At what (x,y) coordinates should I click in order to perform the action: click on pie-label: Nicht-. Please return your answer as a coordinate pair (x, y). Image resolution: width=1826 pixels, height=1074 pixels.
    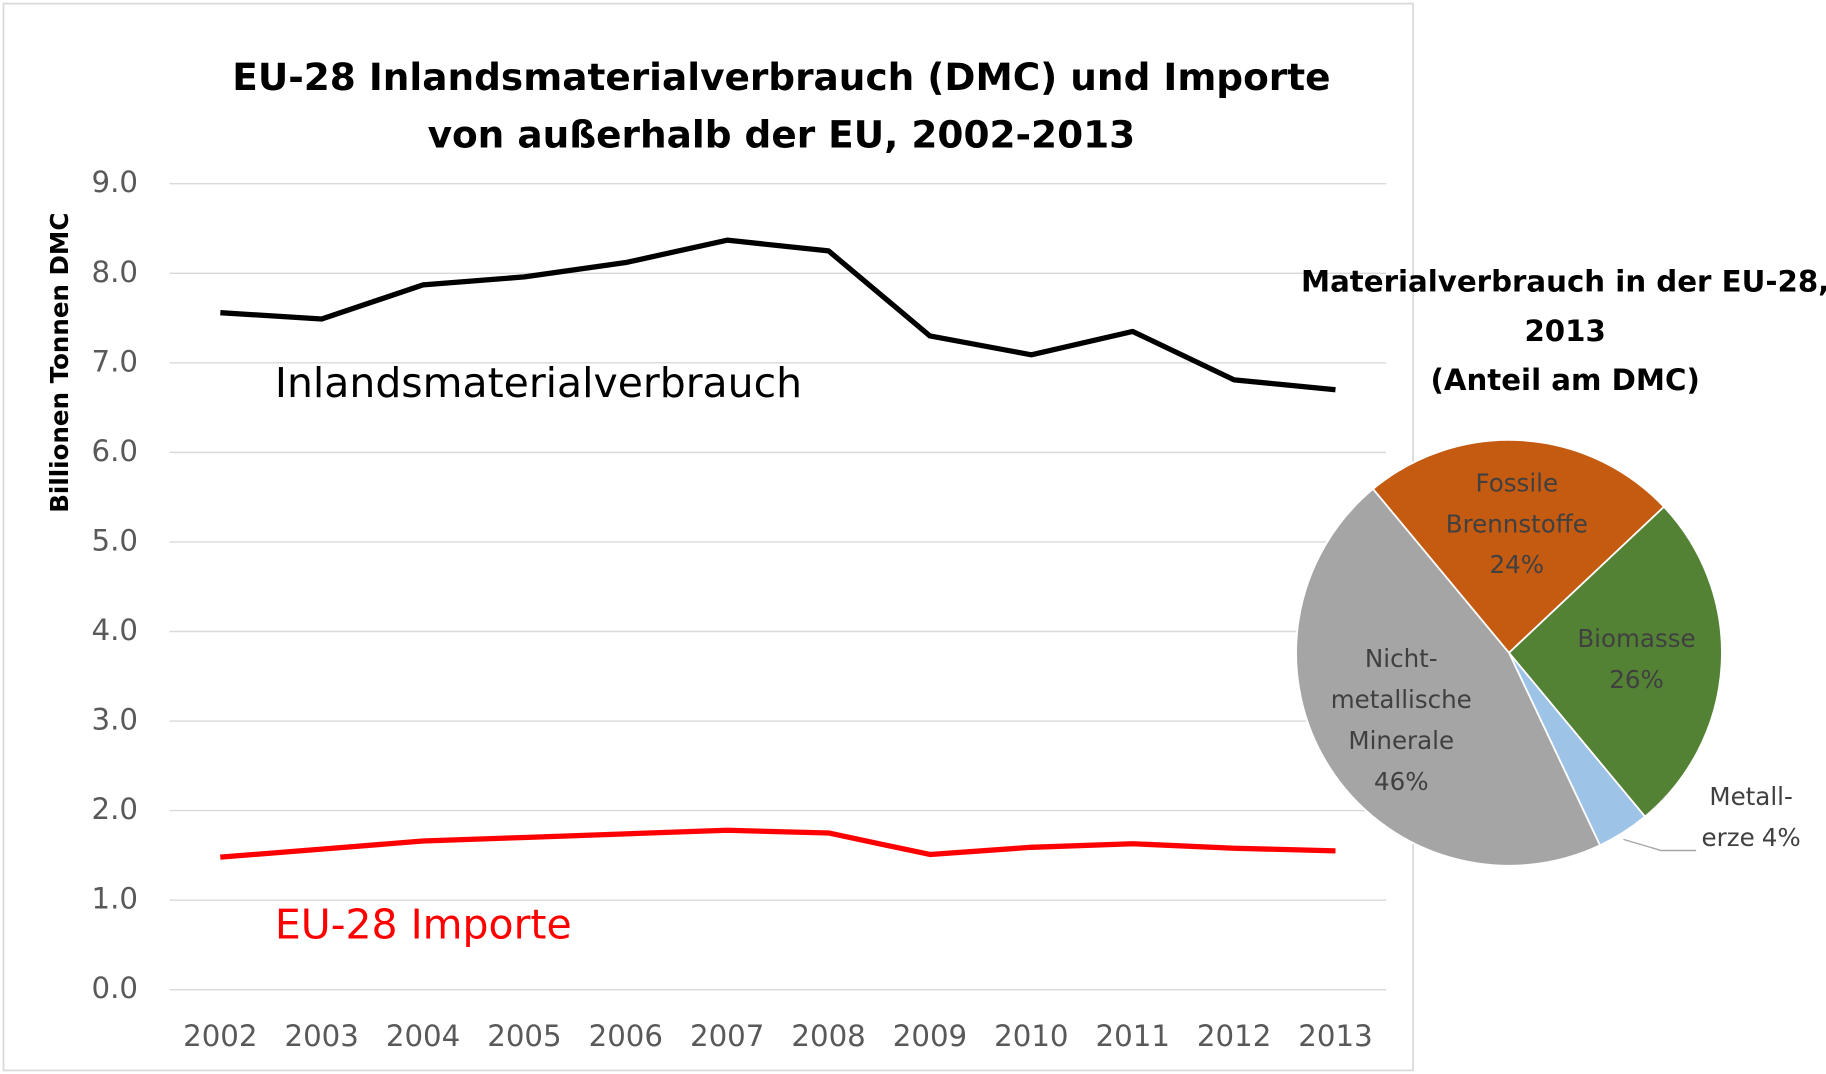
    Looking at the image, I should click on (1401, 658).